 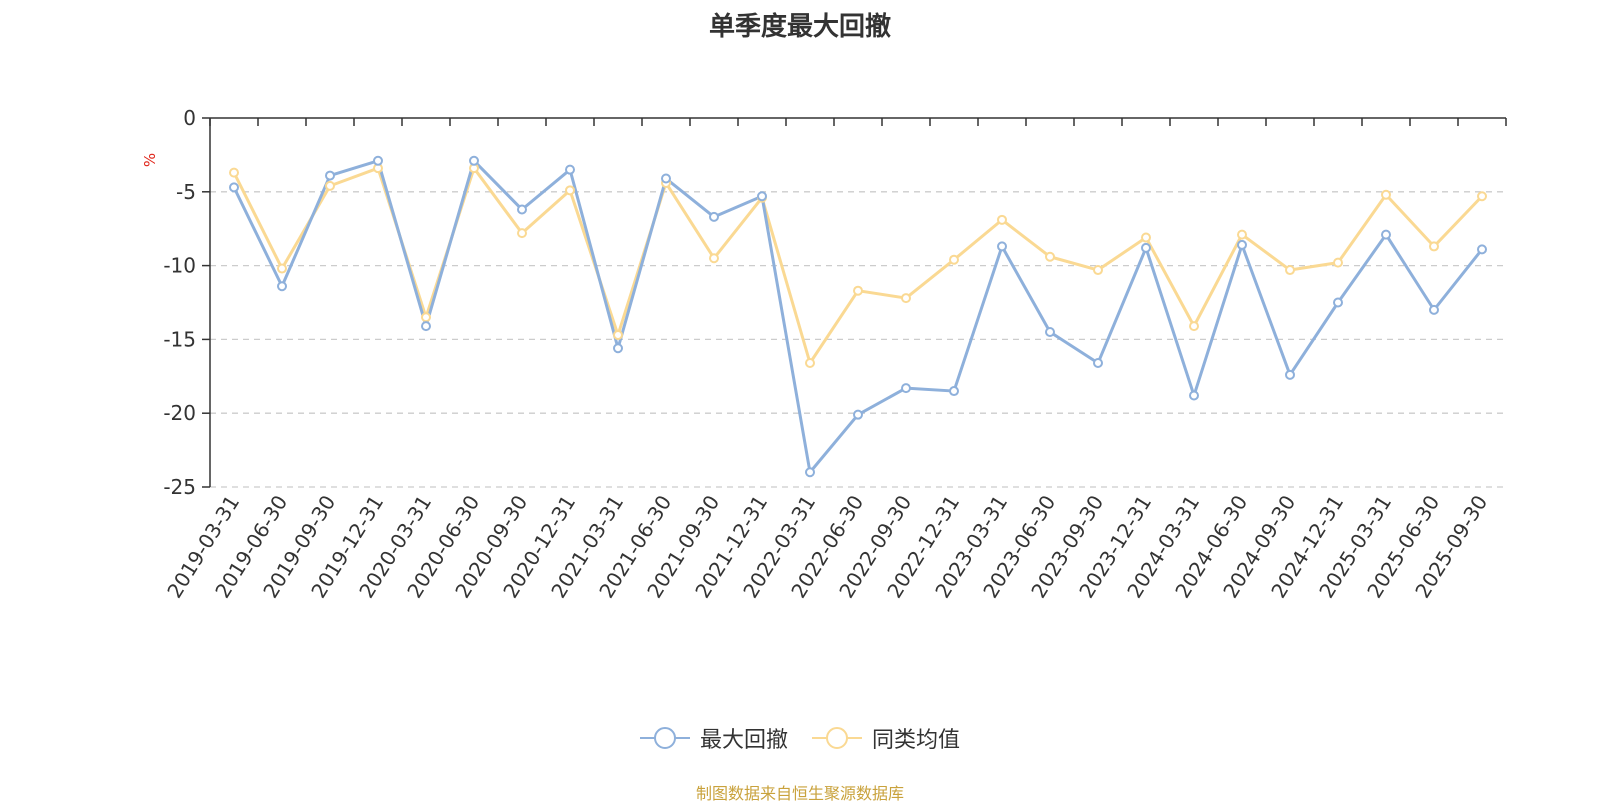 What do you see at coordinates (916, 738) in the screenshot?
I see `legend-label-series-2: 同类均值` at bounding box center [916, 738].